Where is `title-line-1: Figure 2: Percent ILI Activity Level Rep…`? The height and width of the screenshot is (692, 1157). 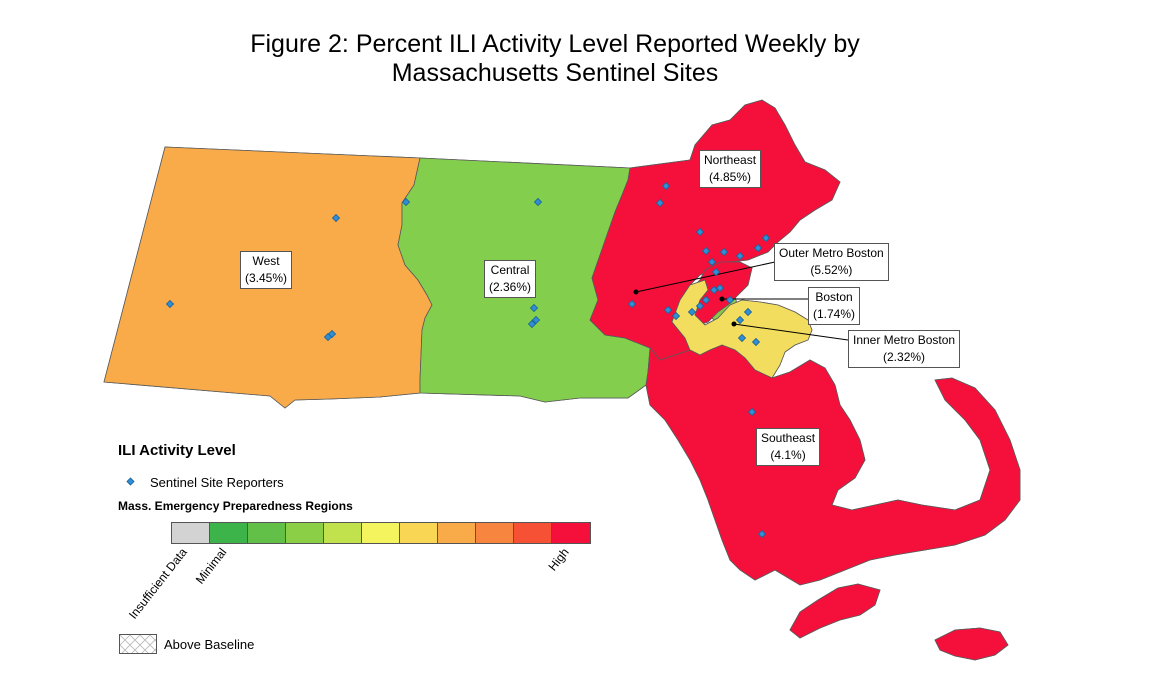 title-line-1: Figure 2: Percent ILI Activity Level Rep… is located at coordinates (555, 44).